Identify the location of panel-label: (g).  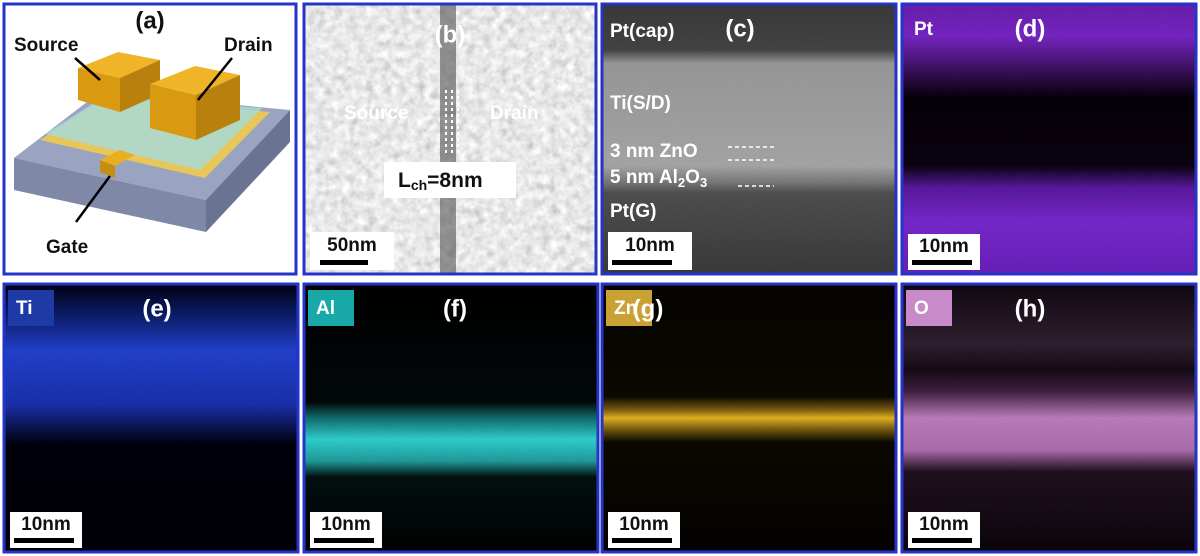
(648, 308).